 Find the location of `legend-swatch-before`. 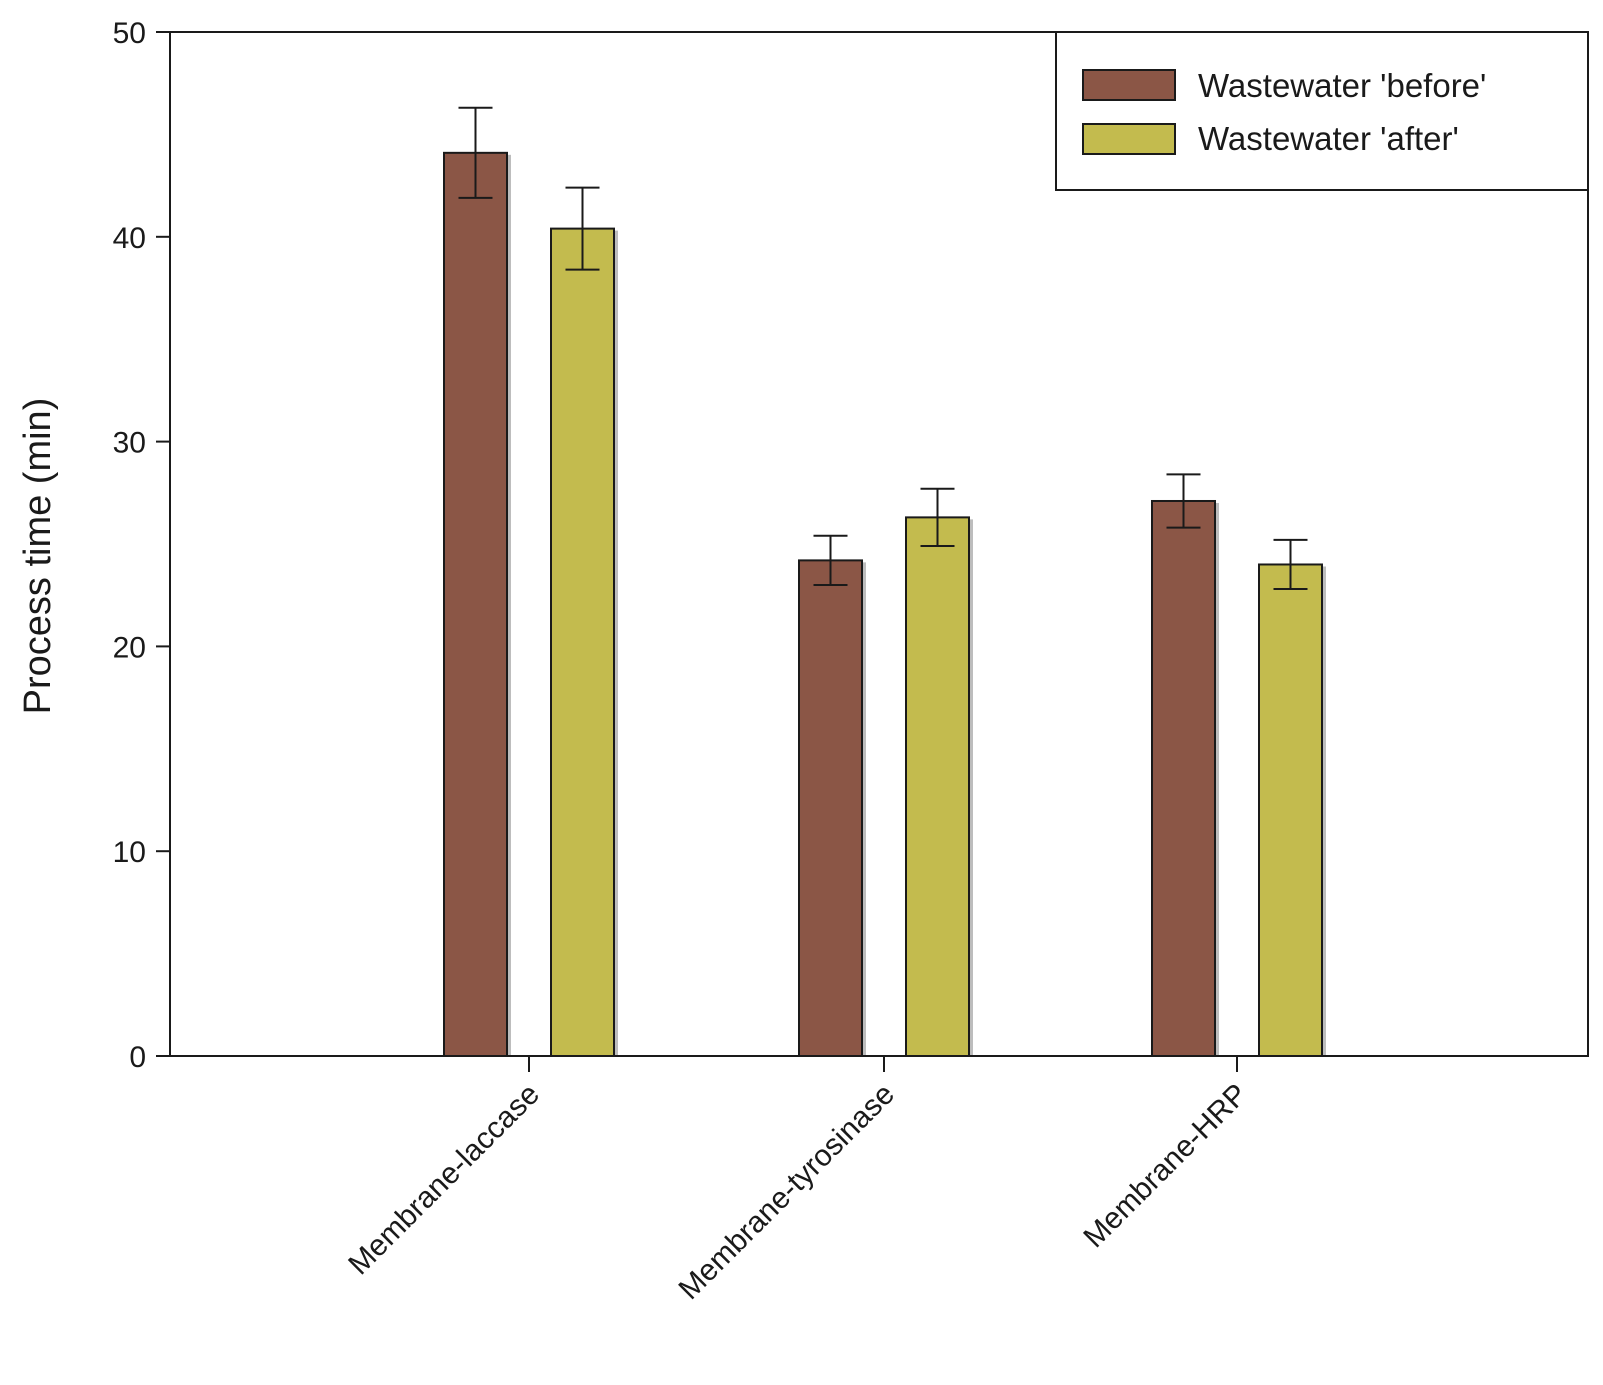

legend-swatch-before is located at coordinates (1129, 85).